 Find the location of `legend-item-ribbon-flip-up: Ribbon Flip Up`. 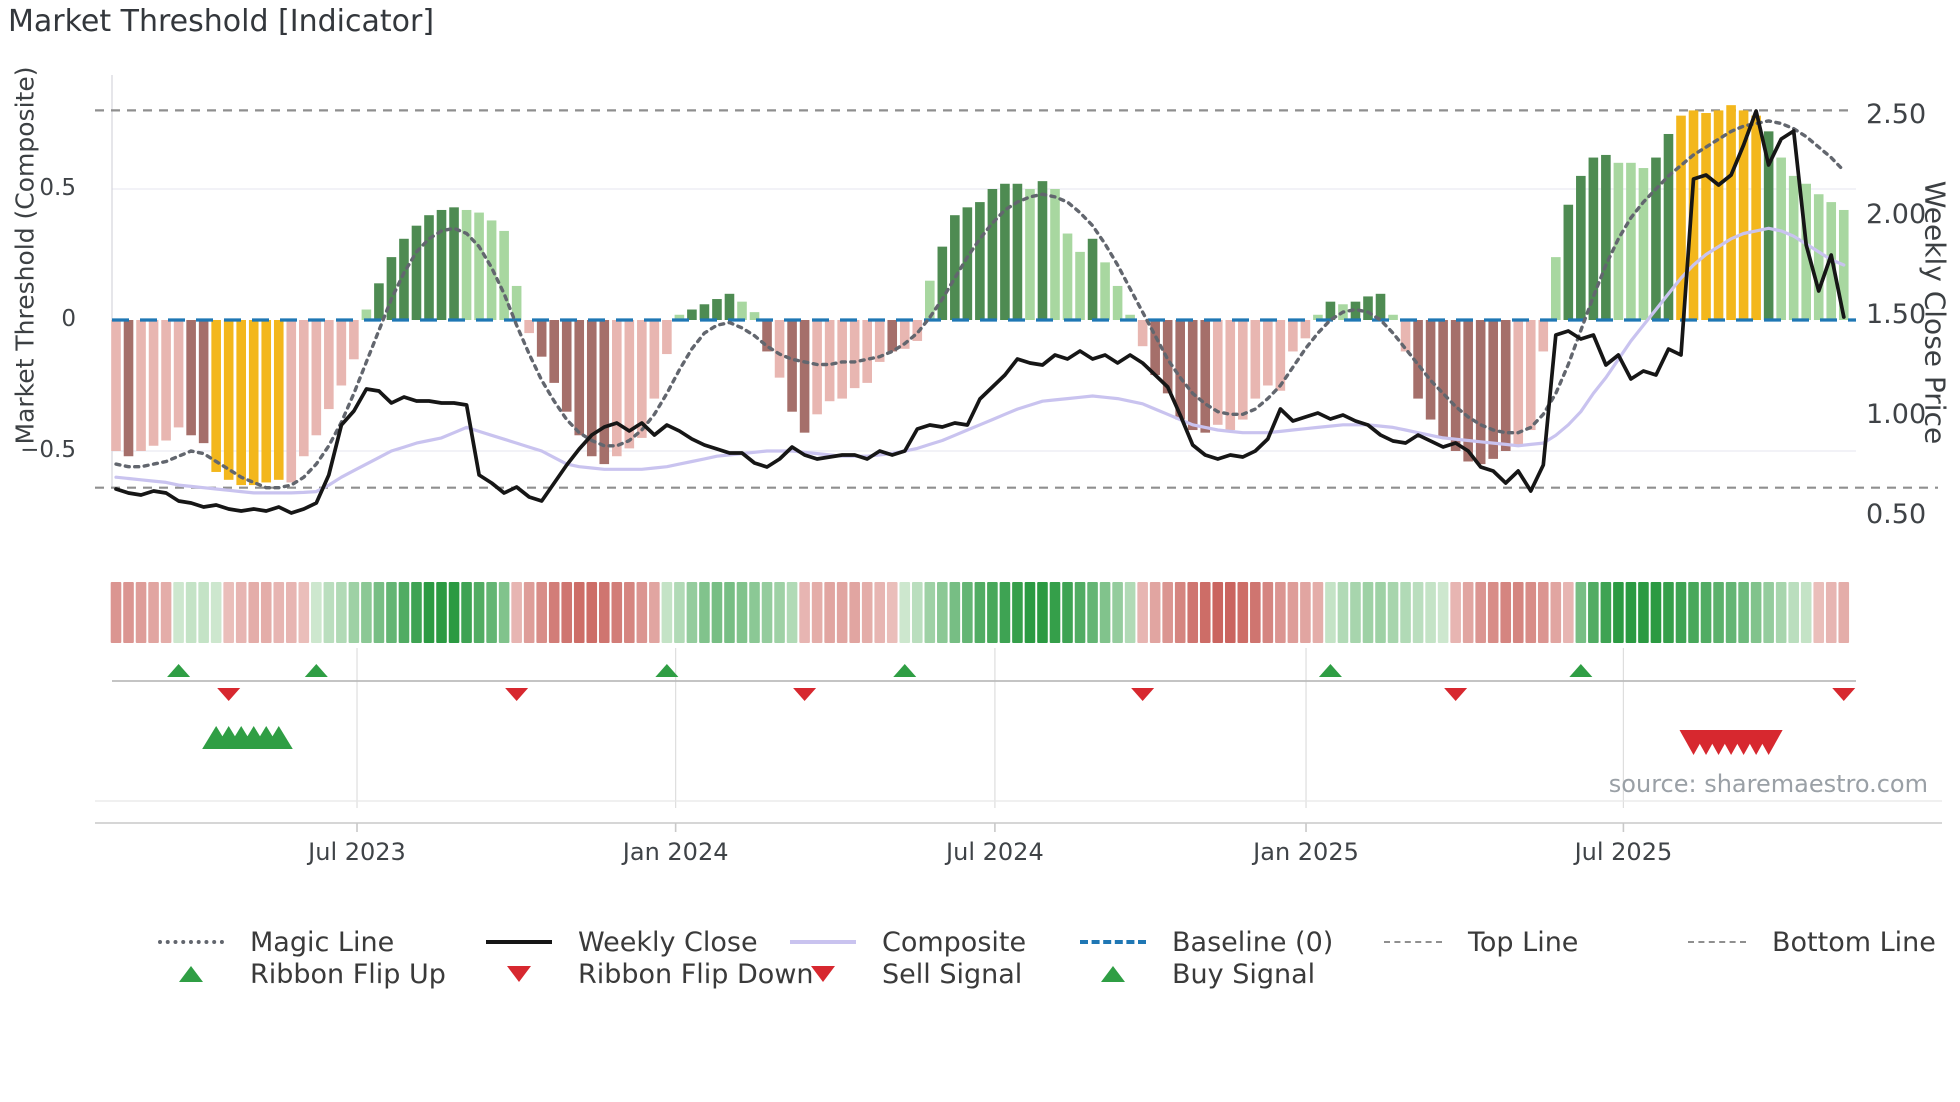

legend-item-ribbon-flip-up: Ribbon Flip Up is located at coordinates (302, 974).